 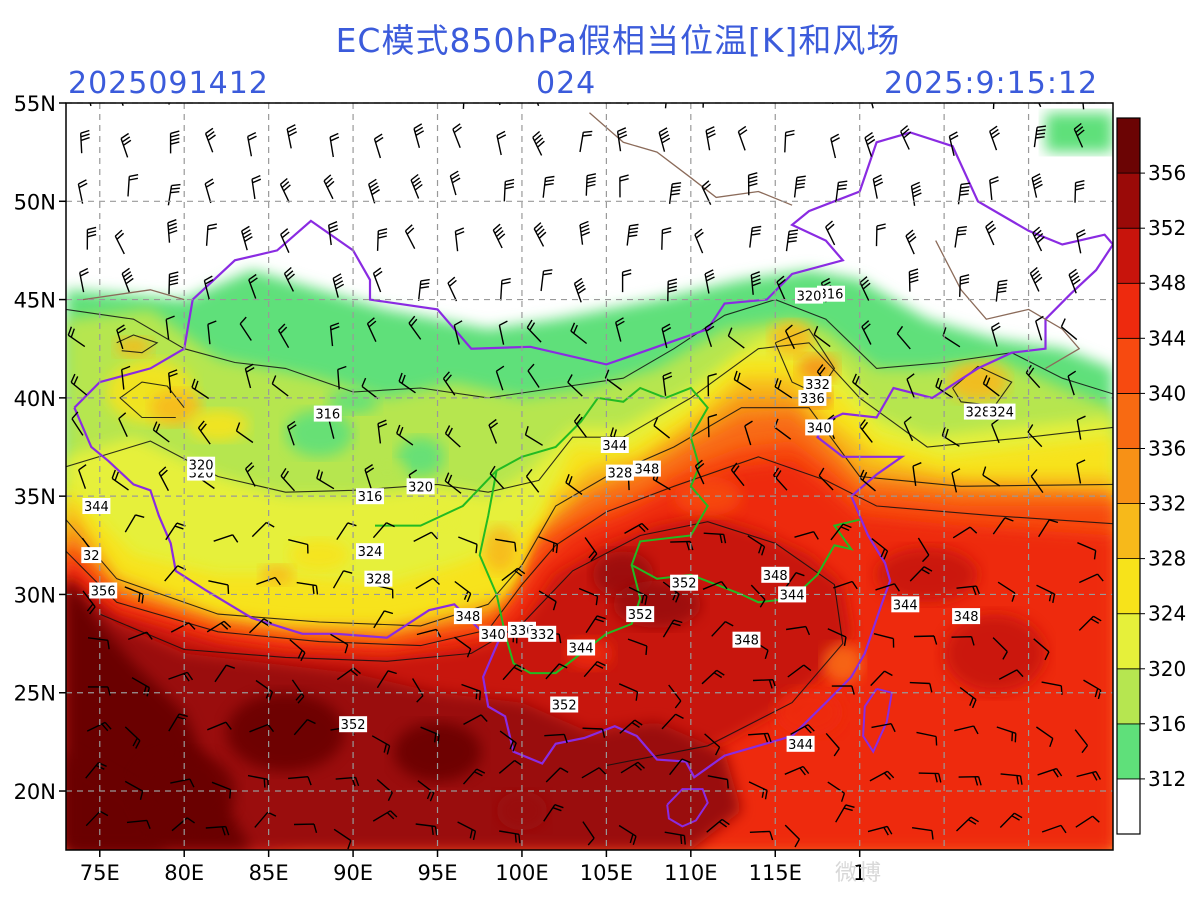 I want to click on contour-label-text: 344, so click(x=96, y=507).